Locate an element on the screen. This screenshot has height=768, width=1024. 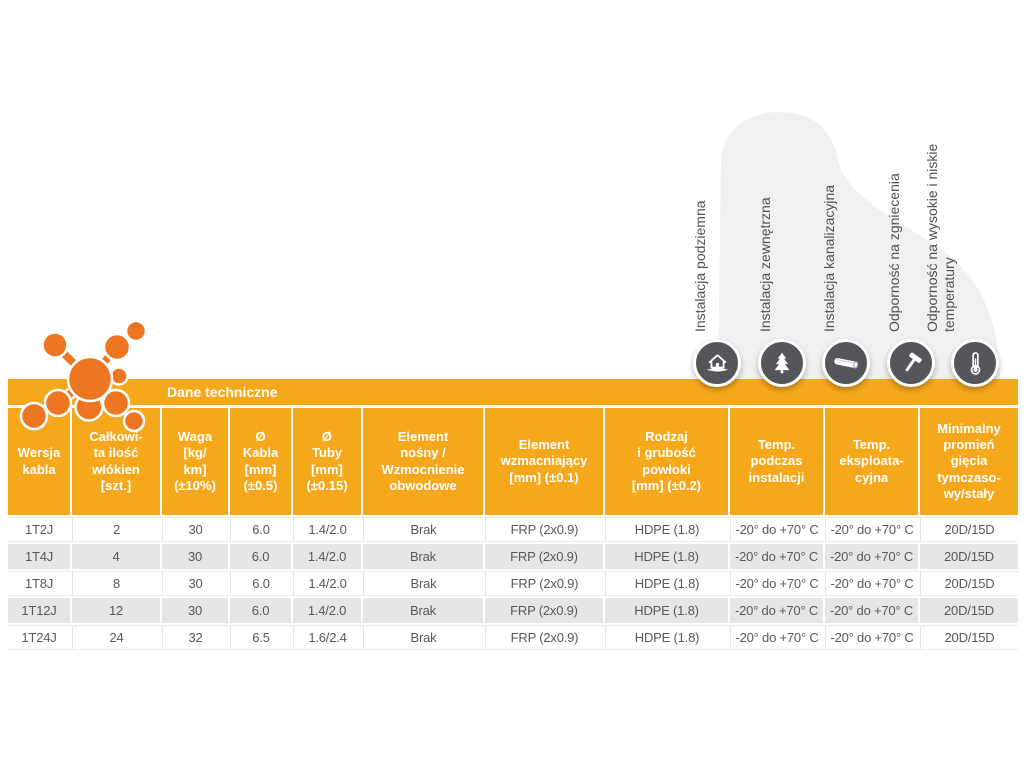
feature-label: Instalacja zewnętrzna is located at coordinates (765, 264).